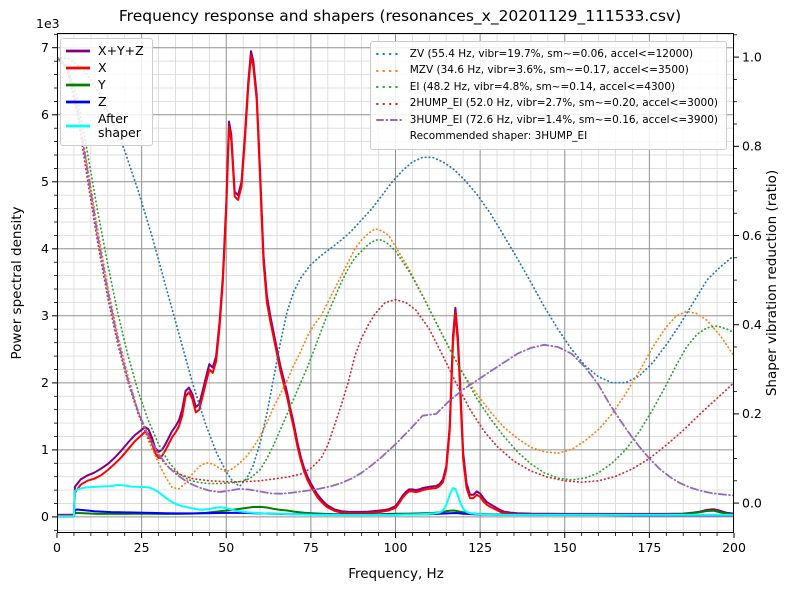 The image size is (800, 600). Describe the element at coordinates (498, 136) in the screenshot. I see `legend-item-recommended-shaper-label: Recommended shaper: 3HUMP_EI` at that location.